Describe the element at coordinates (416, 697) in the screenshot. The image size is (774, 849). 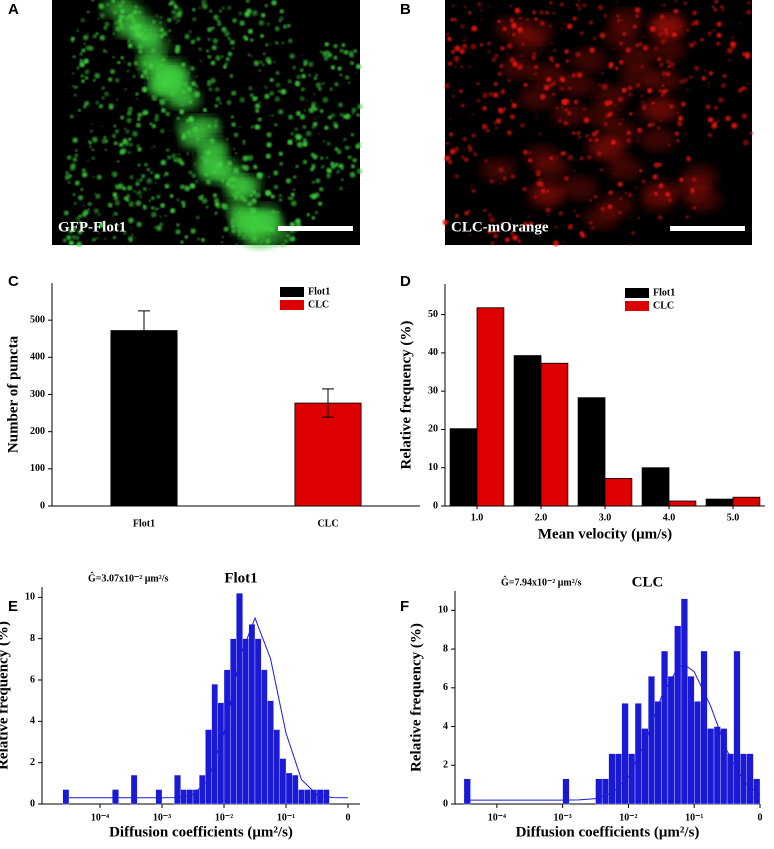
I see `y-axis-title: Relative frequency (%)` at that location.